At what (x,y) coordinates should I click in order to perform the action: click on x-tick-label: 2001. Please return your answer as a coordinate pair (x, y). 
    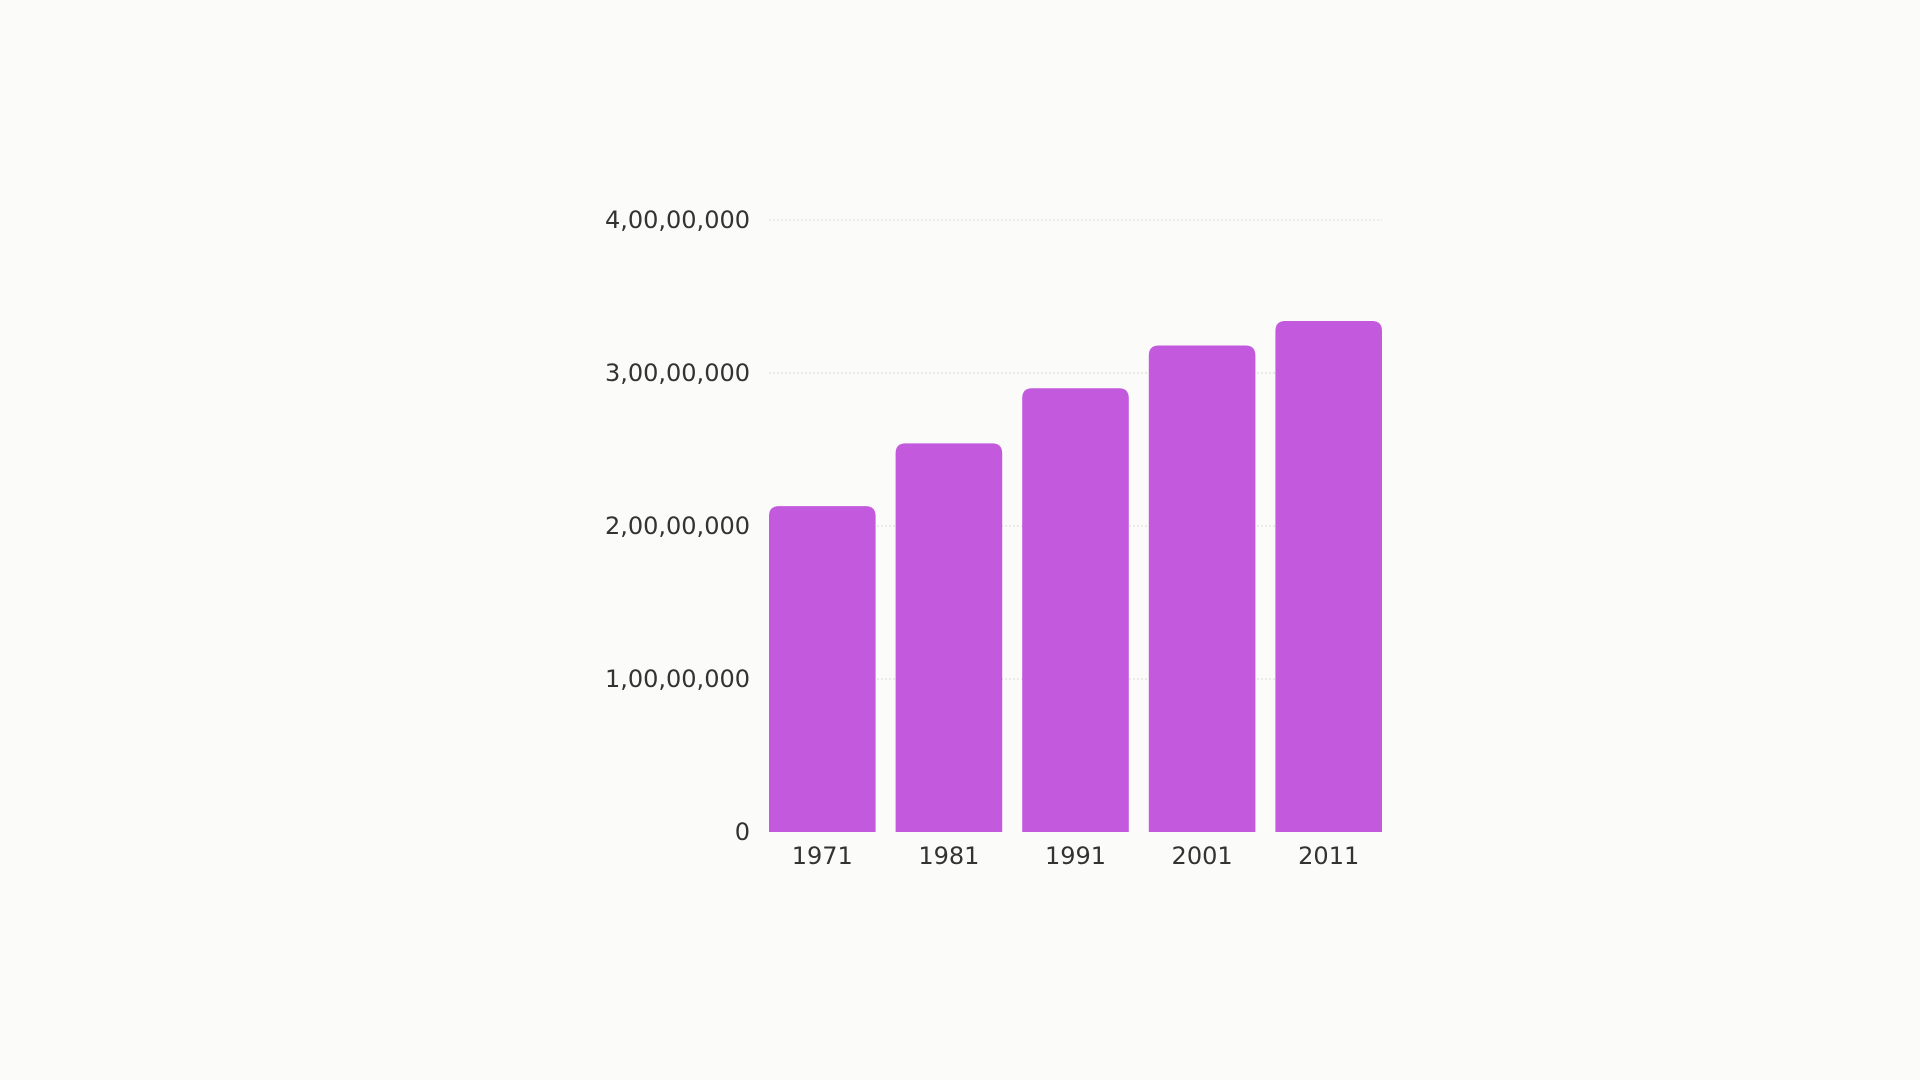
    Looking at the image, I should click on (1202, 856).